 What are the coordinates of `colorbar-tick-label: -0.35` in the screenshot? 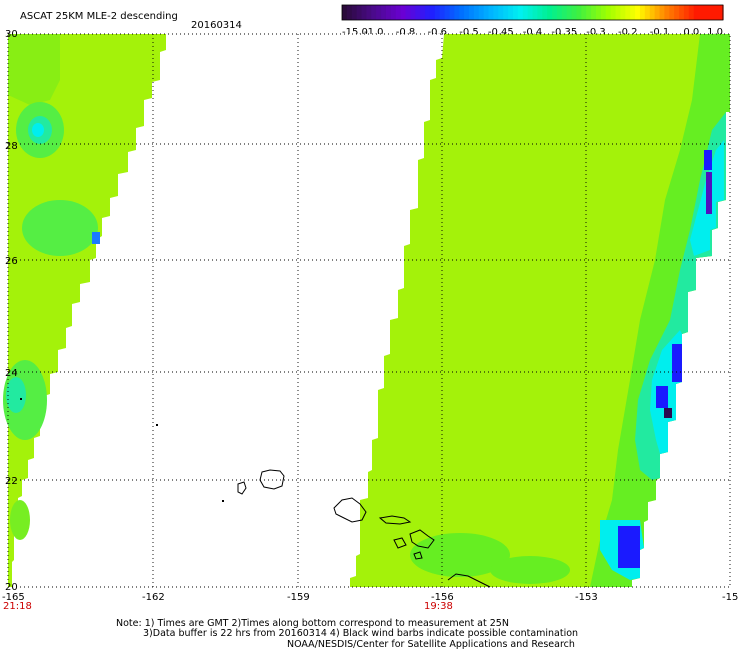 It's located at (564, 32).